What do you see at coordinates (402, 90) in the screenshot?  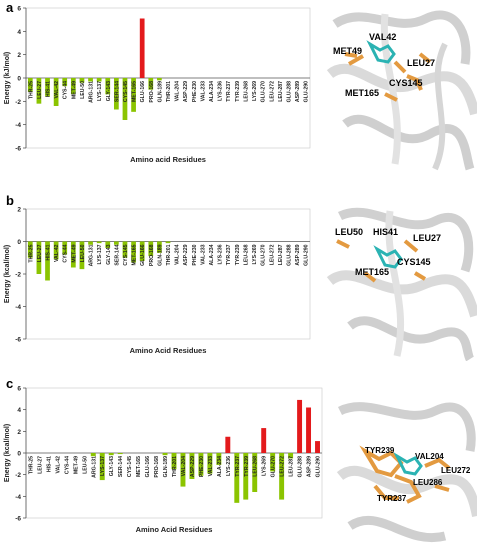 I see `protein-structure-image-a: VAL42 MET49 LEU27 CYS145 MET165` at bounding box center [402, 90].